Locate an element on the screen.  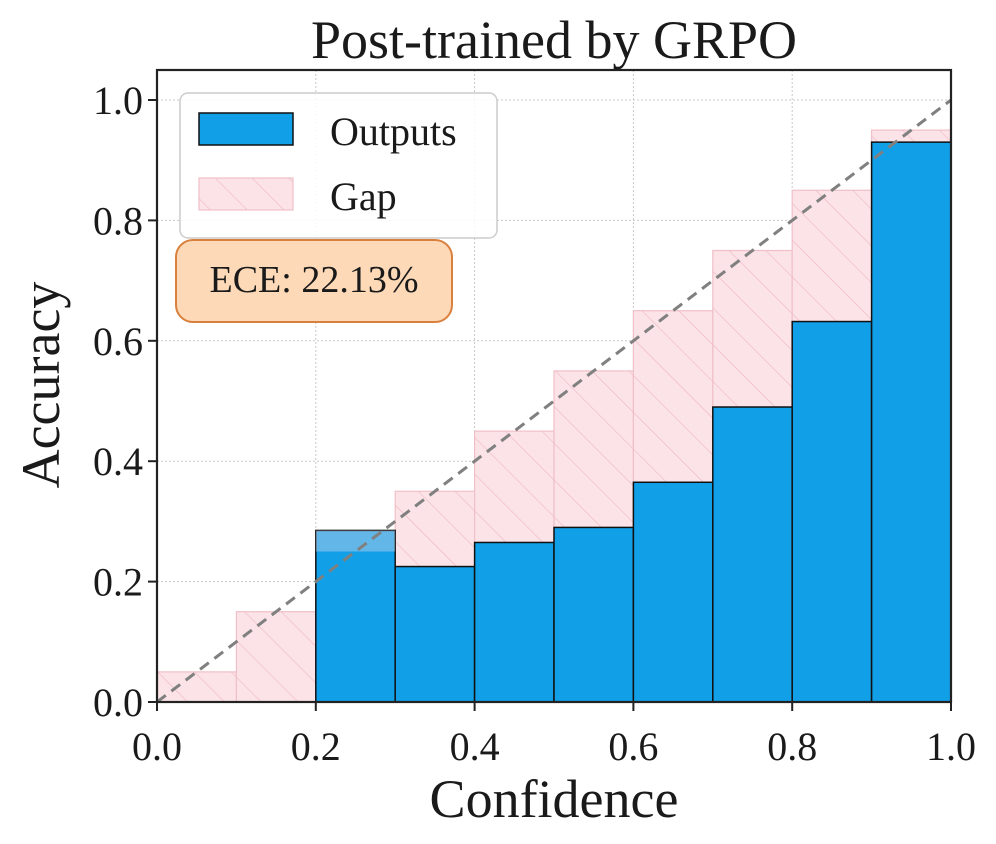
x-axis-ticks: 0.0 0.2 0.4 0.6 0.8 1.0 is located at coordinates (554, 735).